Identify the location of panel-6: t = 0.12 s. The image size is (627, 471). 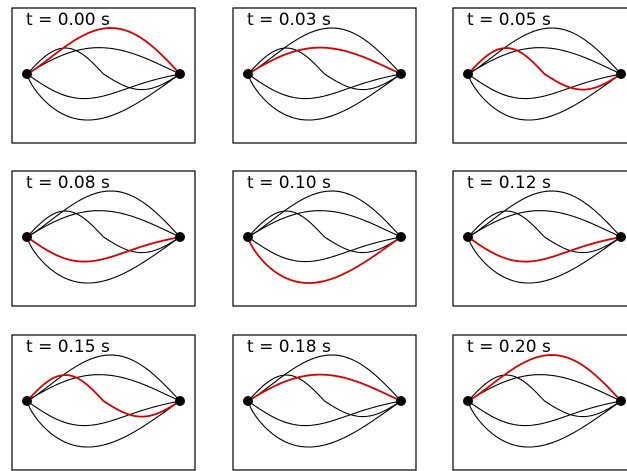
(539, 238).